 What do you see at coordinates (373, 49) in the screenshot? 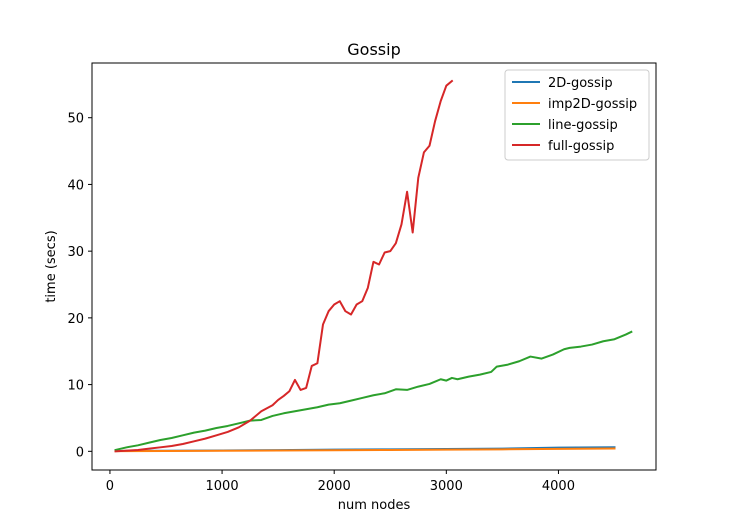
I see `chart-title: Gossip` at bounding box center [373, 49].